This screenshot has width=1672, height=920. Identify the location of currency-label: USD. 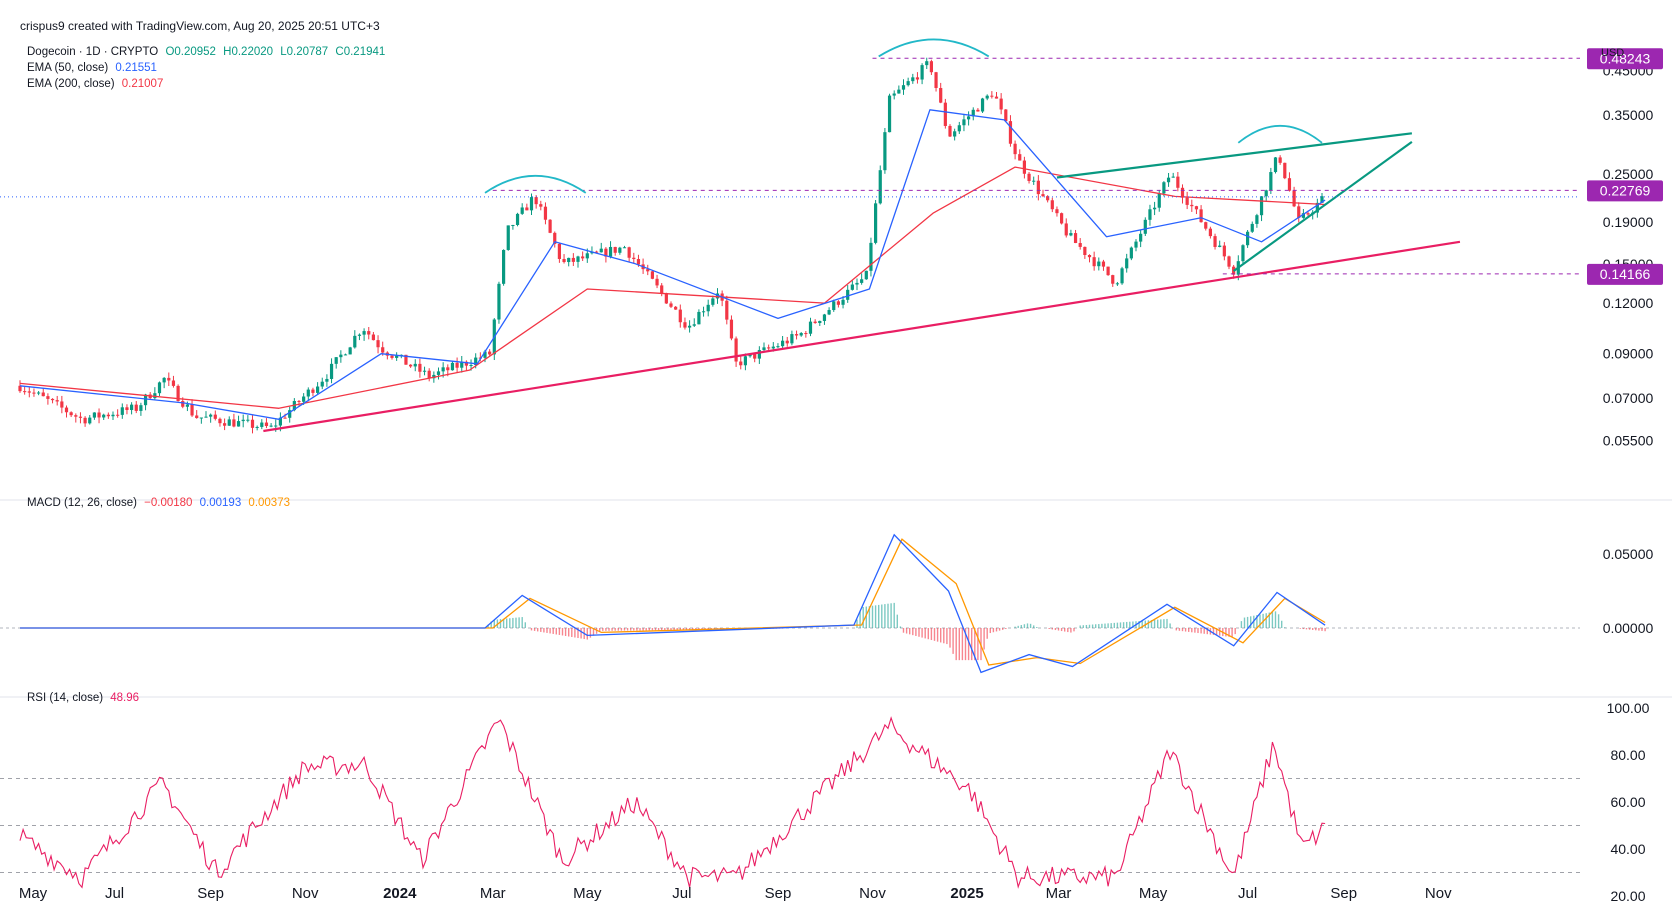
(1613, 53).